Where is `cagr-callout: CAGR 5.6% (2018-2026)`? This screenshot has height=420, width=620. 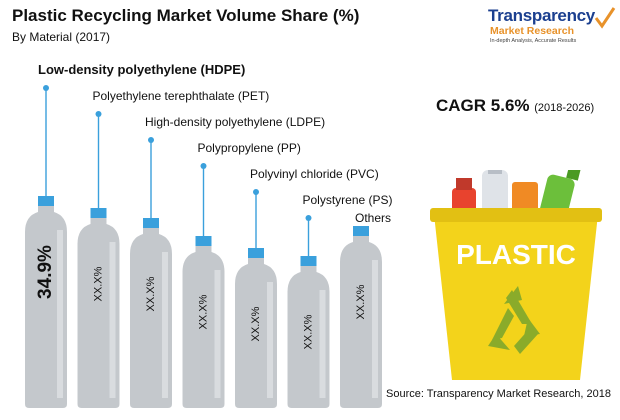
cagr-callout: CAGR 5.6% (2018-2026) is located at coordinates (515, 106).